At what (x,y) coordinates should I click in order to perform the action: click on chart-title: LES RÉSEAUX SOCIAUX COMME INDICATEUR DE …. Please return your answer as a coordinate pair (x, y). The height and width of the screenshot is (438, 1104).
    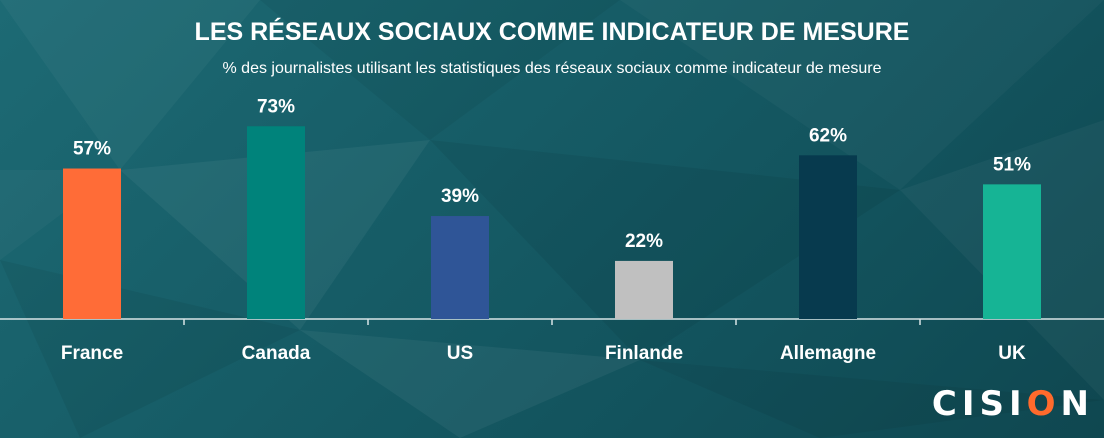
    Looking at the image, I should click on (552, 32).